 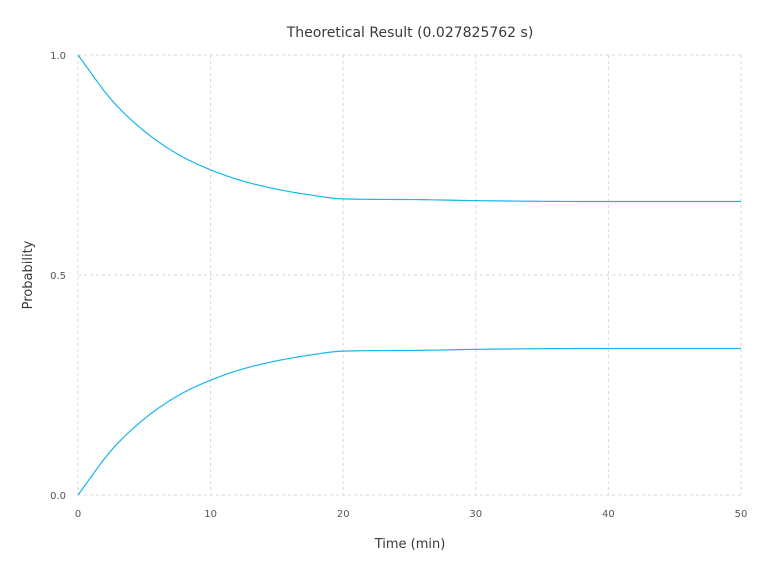 What do you see at coordinates (210, 514) in the screenshot?
I see `x-tick-label: 10` at bounding box center [210, 514].